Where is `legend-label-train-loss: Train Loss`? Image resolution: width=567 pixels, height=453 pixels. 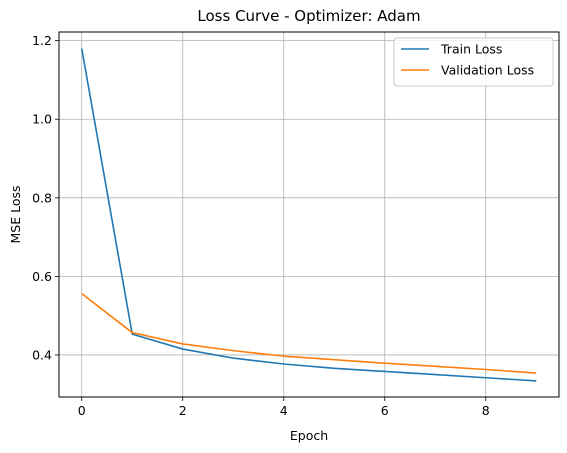
legend-label-train-loss: Train Loss is located at coordinates (471, 49).